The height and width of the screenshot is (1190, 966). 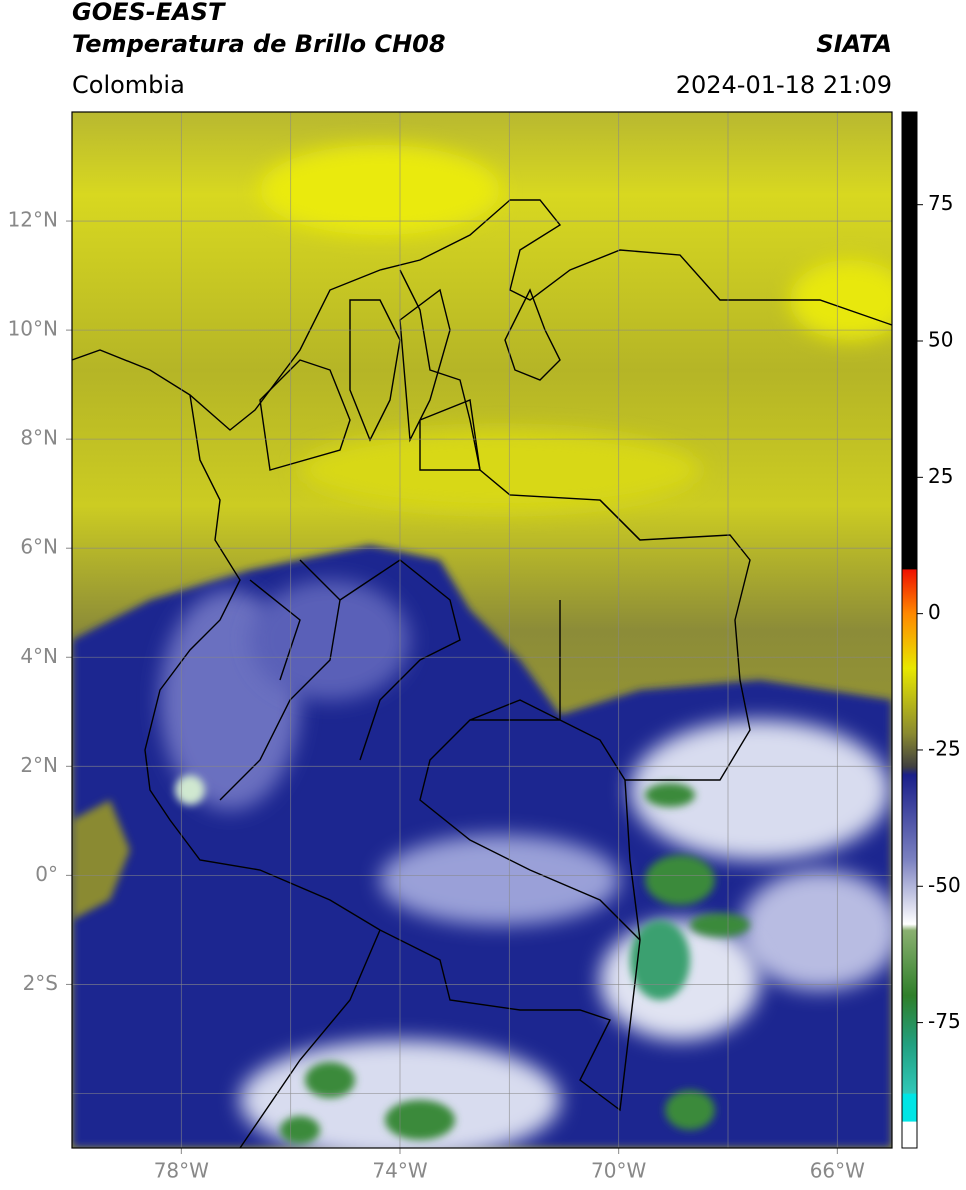 What do you see at coordinates (39, 656) in the screenshot?
I see `y-tick-label: 4°N` at bounding box center [39, 656].